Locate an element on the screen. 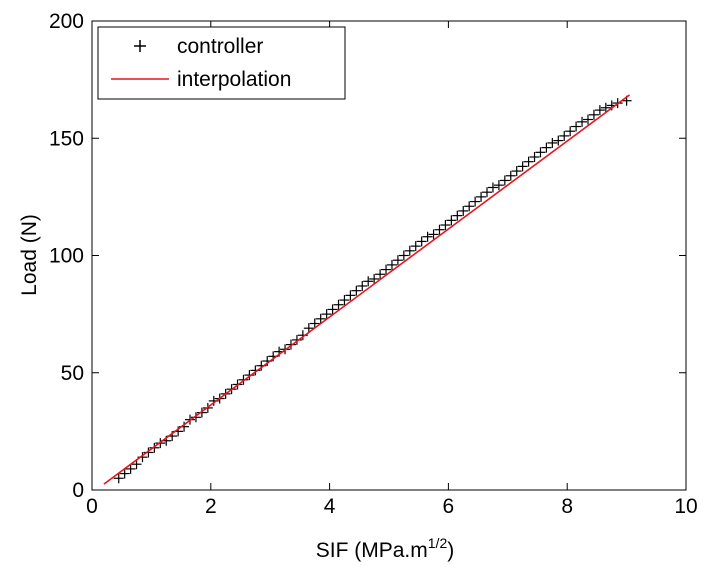  y-tick-label: 0 is located at coordinates (78, 490).